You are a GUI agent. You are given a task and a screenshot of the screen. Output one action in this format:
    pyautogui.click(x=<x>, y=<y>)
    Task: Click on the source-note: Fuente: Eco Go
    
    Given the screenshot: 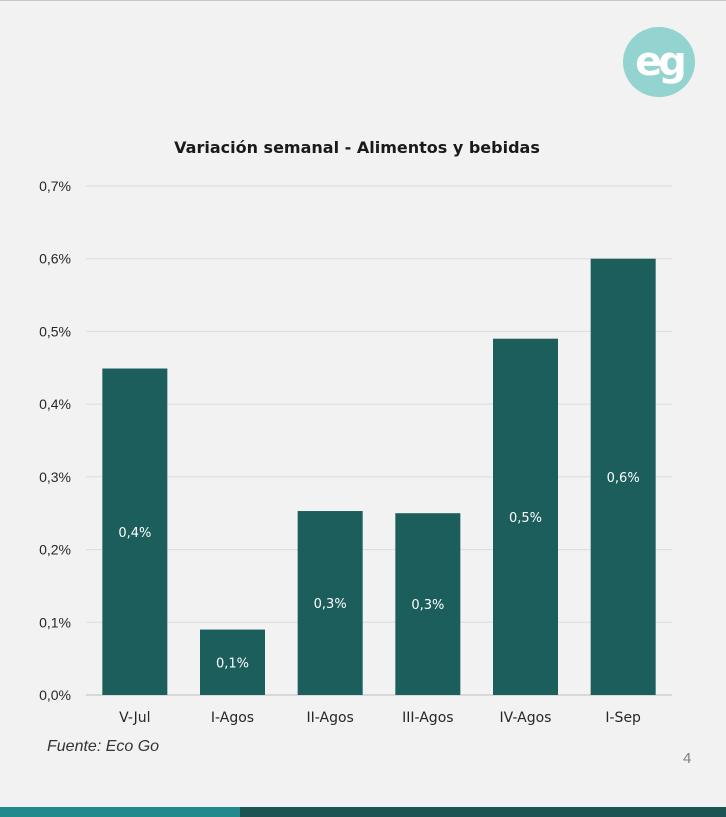 What is the action you would take?
    pyautogui.click(x=103, y=746)
    